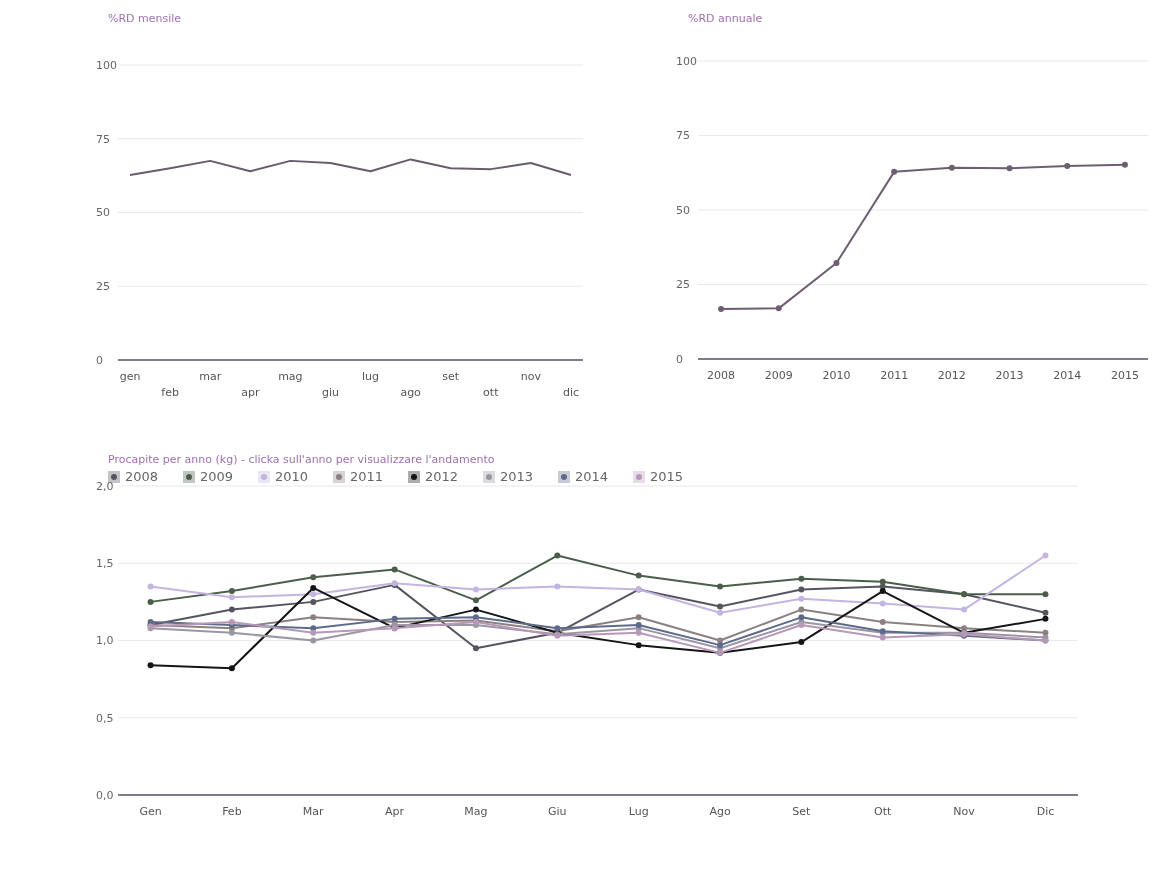  I want to click on x-tick-label: Ott, so click(883, 811).